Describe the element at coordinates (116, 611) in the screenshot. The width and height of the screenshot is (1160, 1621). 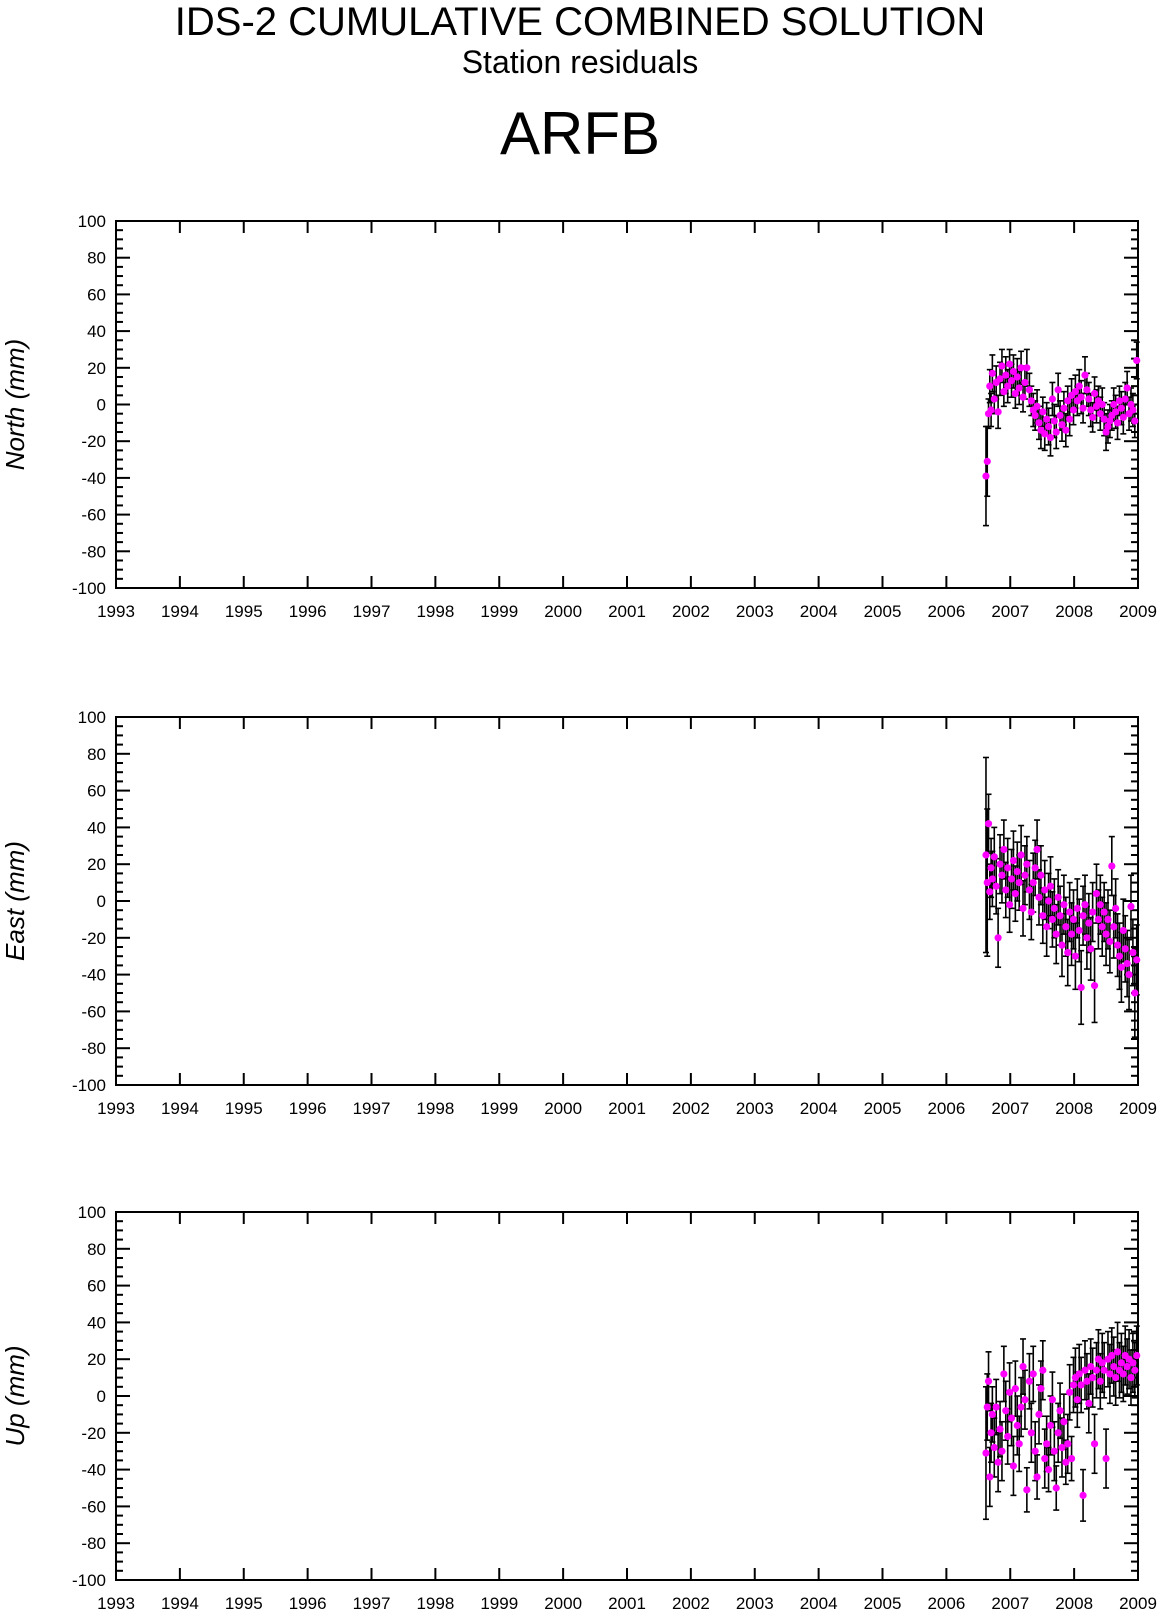
I see `x-tick-label: 1993` at that location.